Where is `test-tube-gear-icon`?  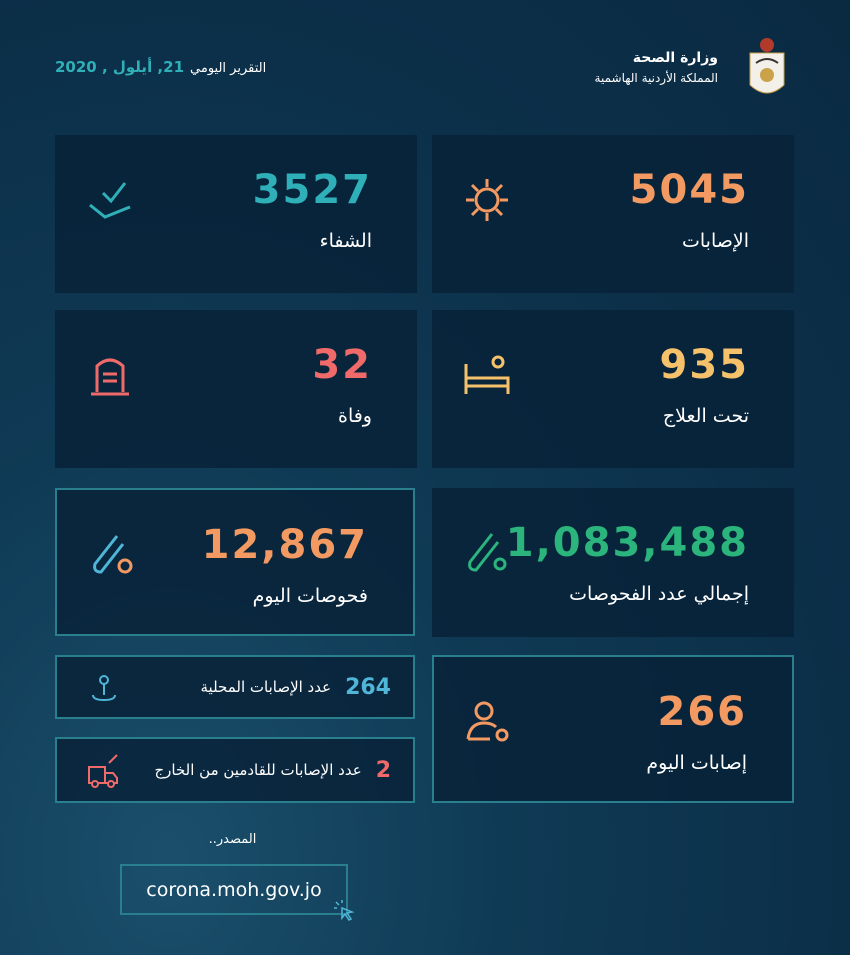 test-tube-gear-icon is located at coordinates (113, 554).